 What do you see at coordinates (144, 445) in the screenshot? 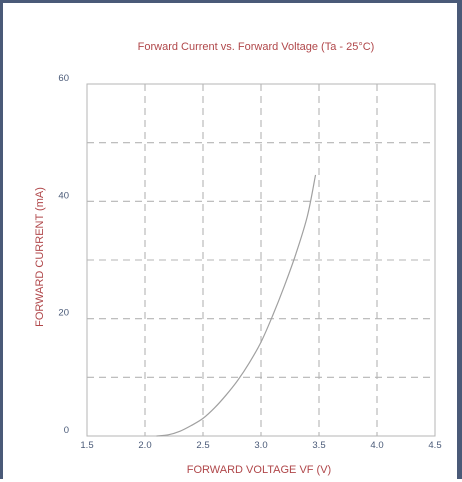
I see `x-tick-label: 2.0` at bounding box center [144, 445].